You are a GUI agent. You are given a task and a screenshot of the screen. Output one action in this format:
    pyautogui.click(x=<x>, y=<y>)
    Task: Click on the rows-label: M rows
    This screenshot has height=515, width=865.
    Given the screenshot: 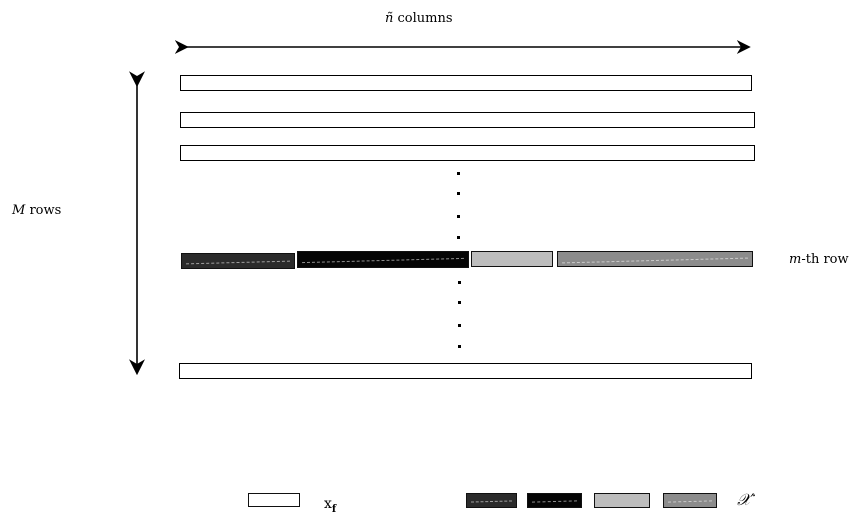 What is the action you would take?
    pyautogui.click(x=36, y=210)
    